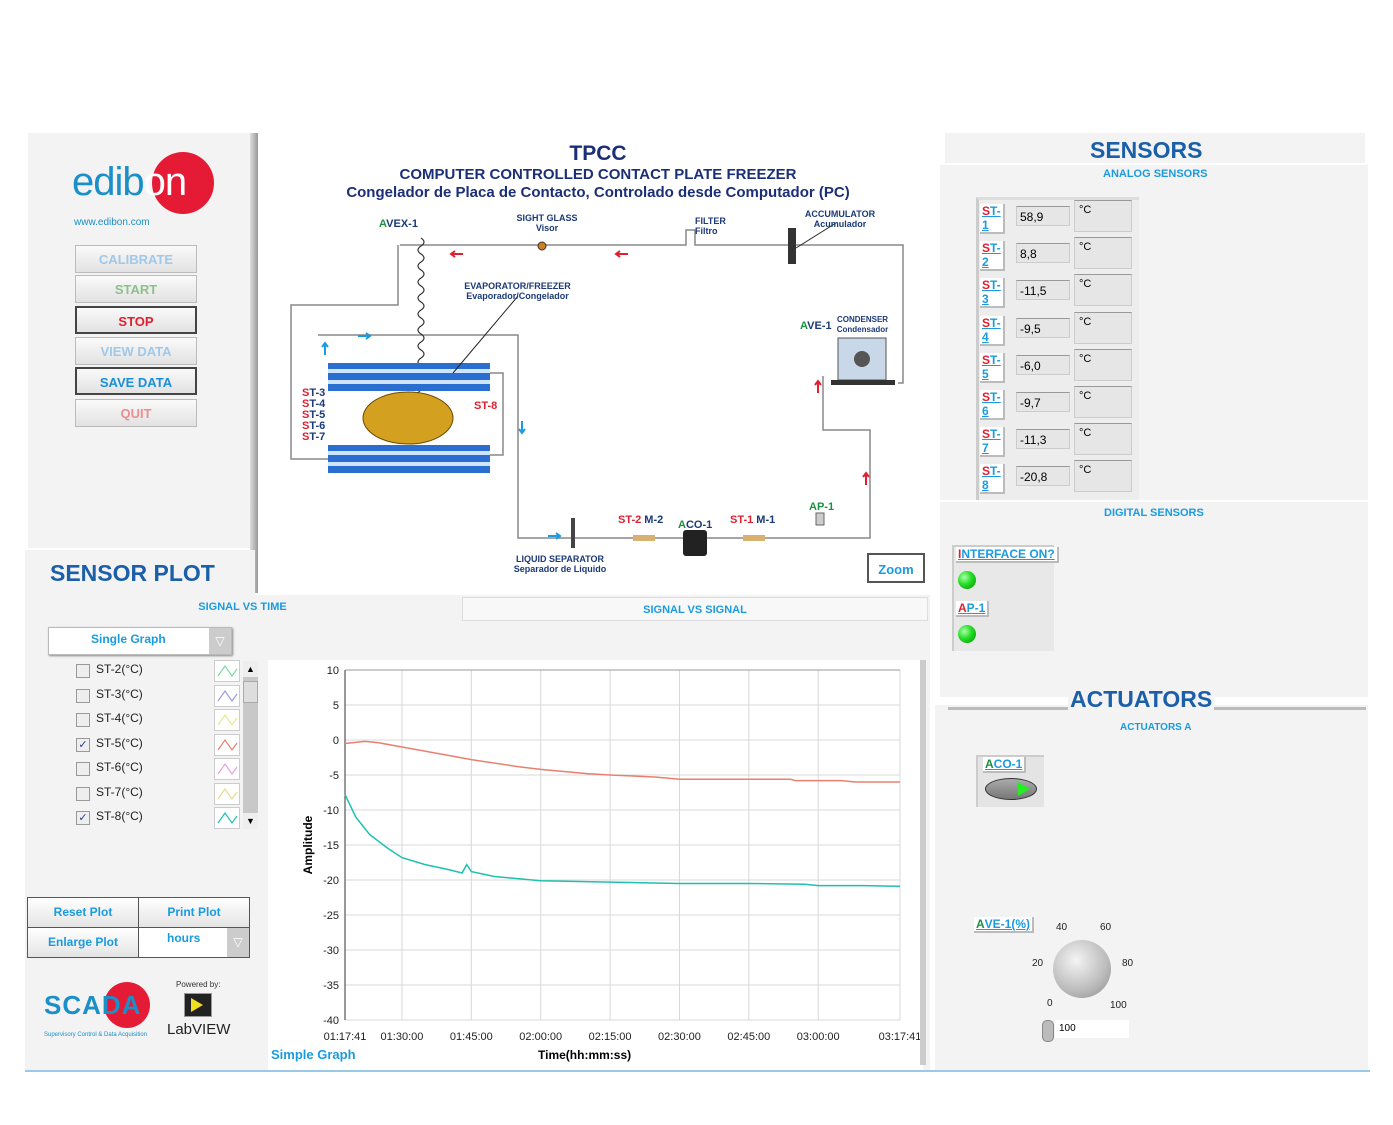  I want to click on actuators-title: ACTUATORS, so click(1141, 699).